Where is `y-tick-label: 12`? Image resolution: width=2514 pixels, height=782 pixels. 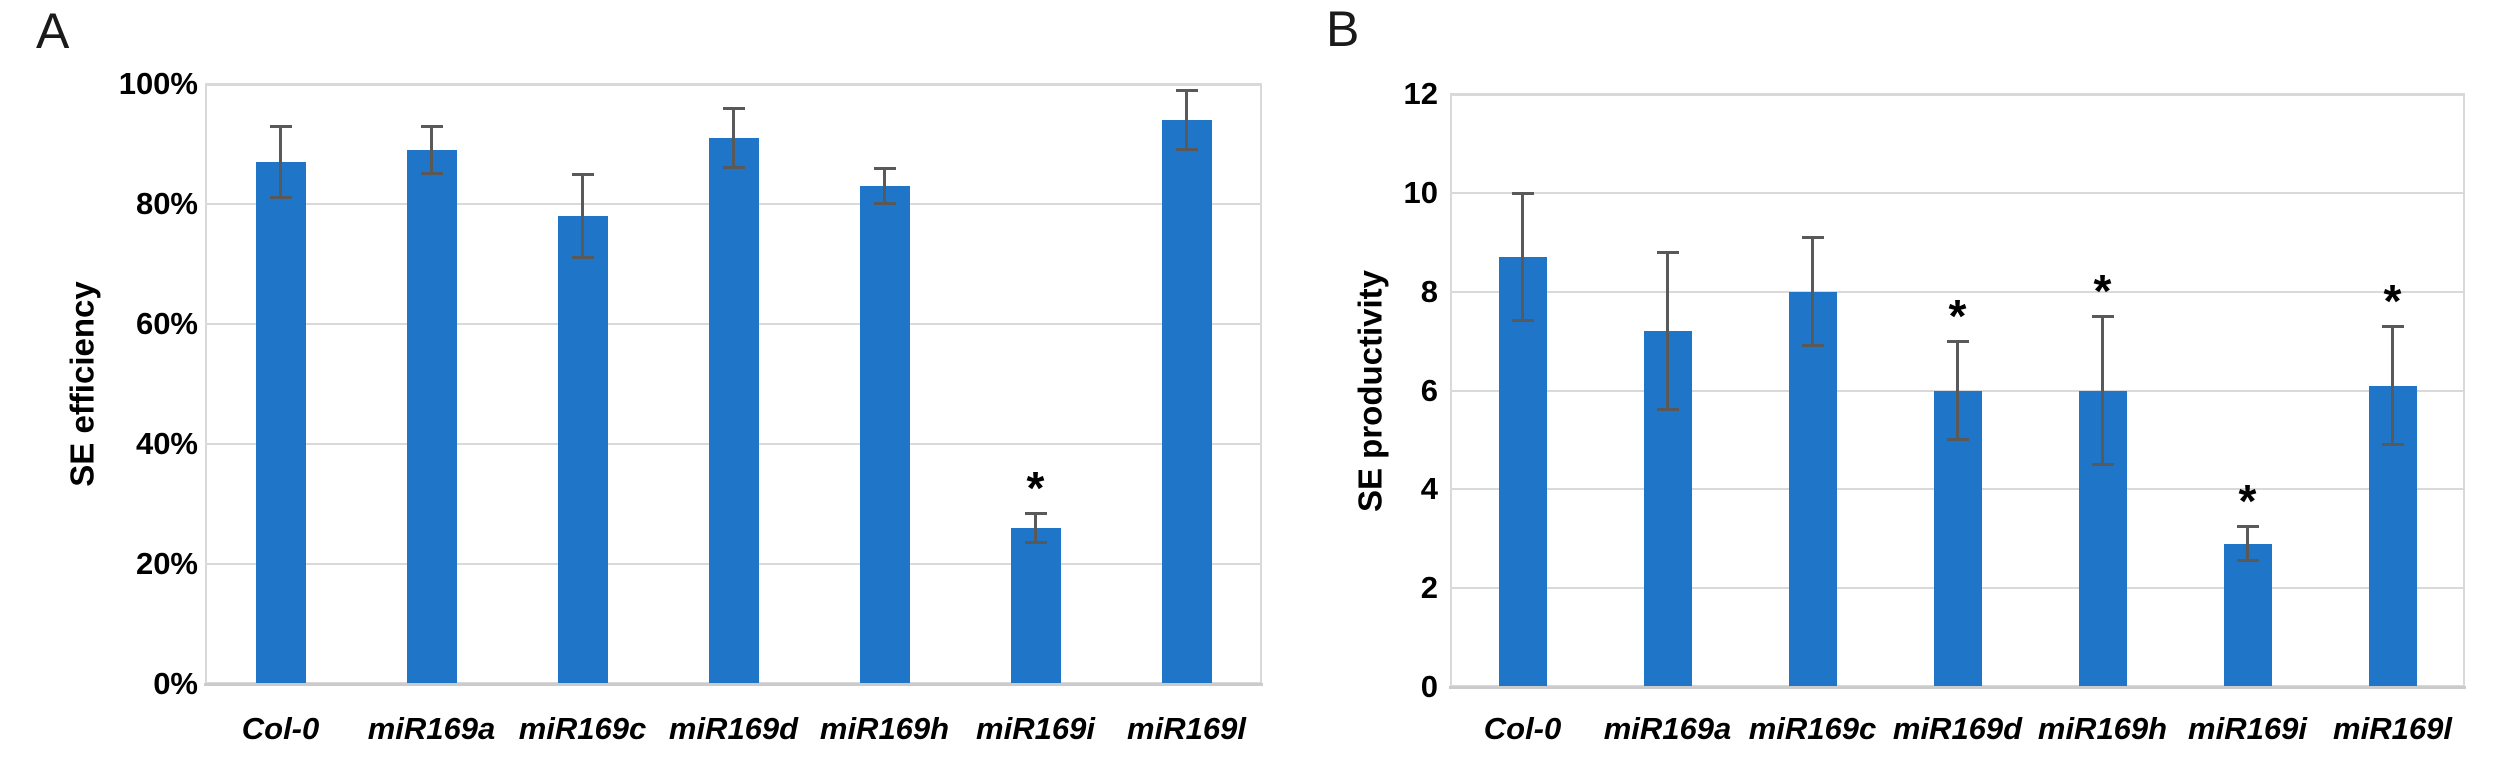
y-tick-label: 12 is located at coordinates (1420, 93).